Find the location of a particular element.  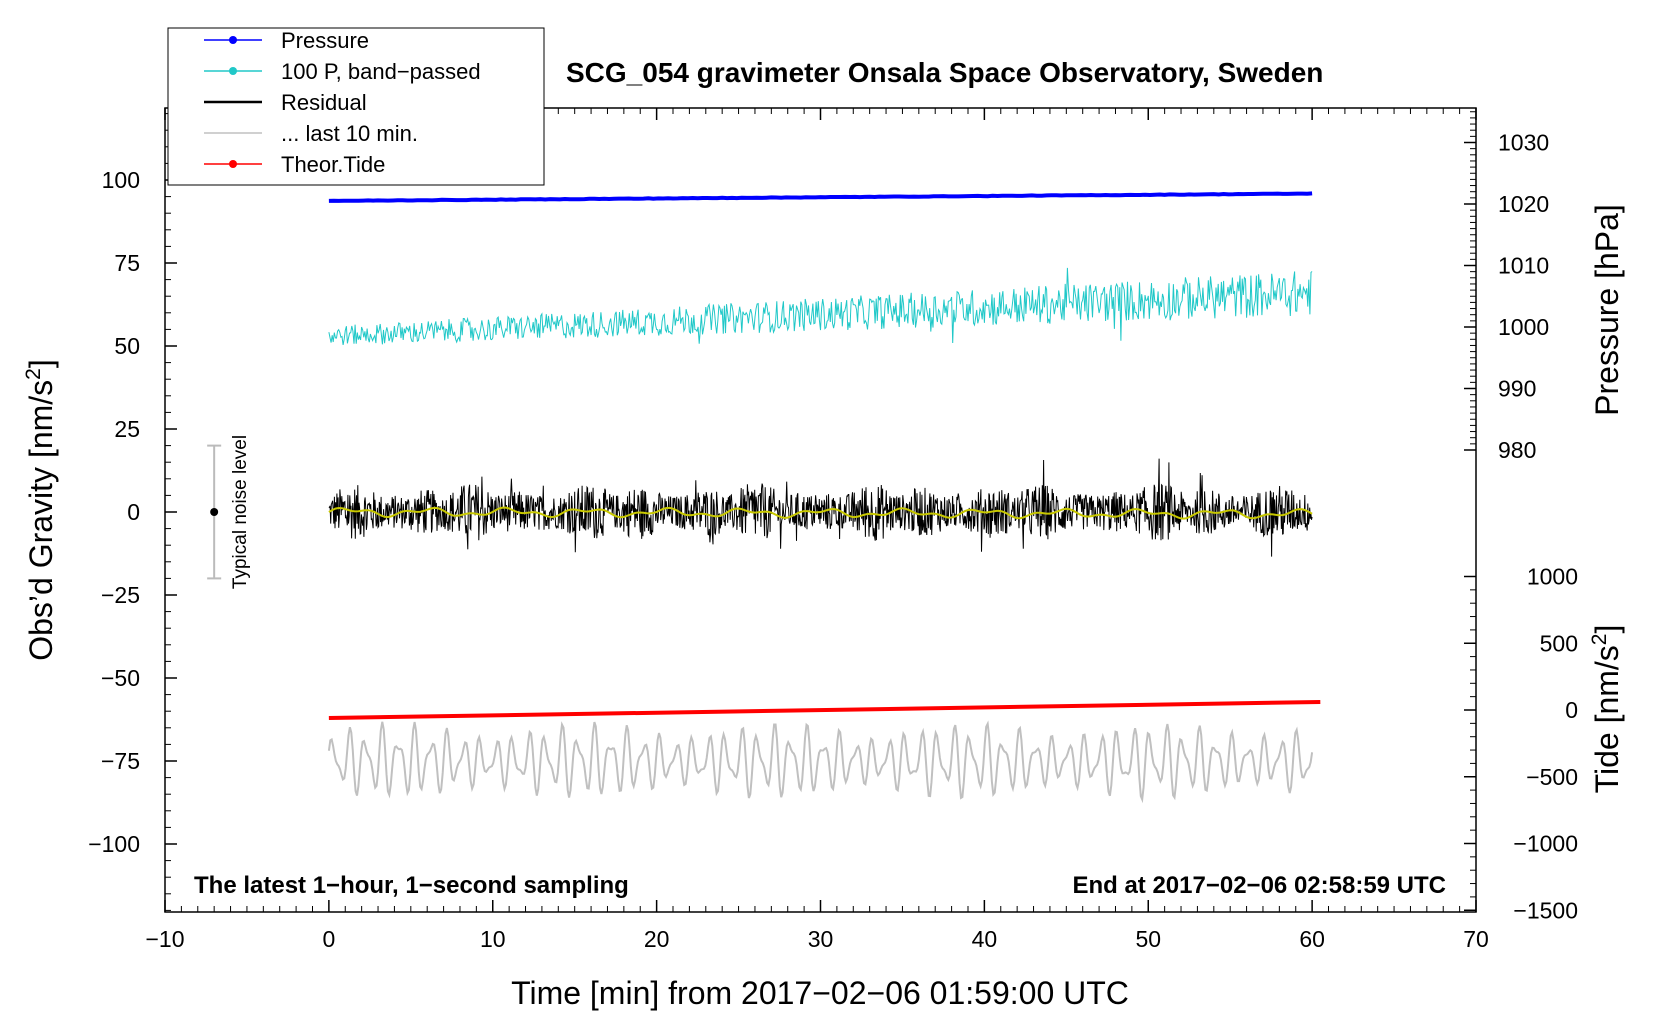

x-tick-label: 10 is located at coordinates (493, 939).